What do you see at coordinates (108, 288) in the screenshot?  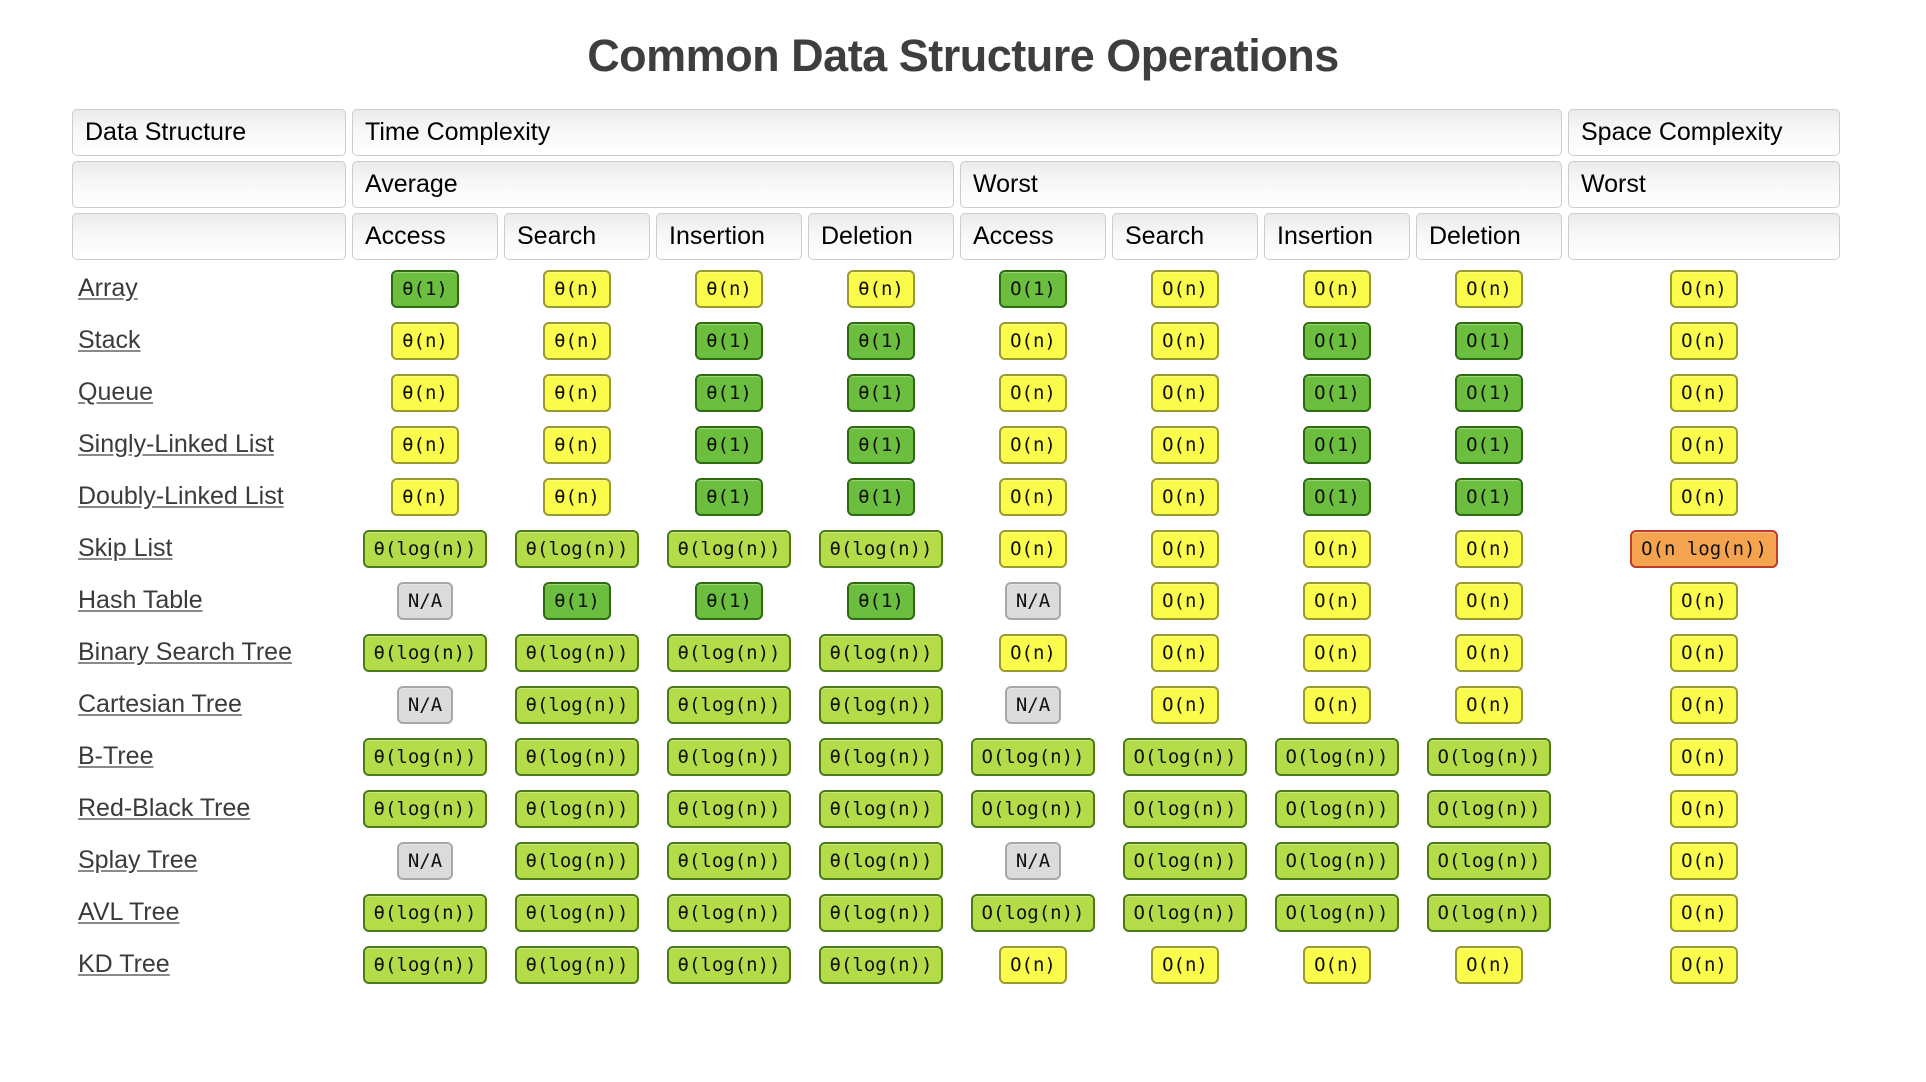 I see `data-structure-link: Array` at bounding box center [108, 288].